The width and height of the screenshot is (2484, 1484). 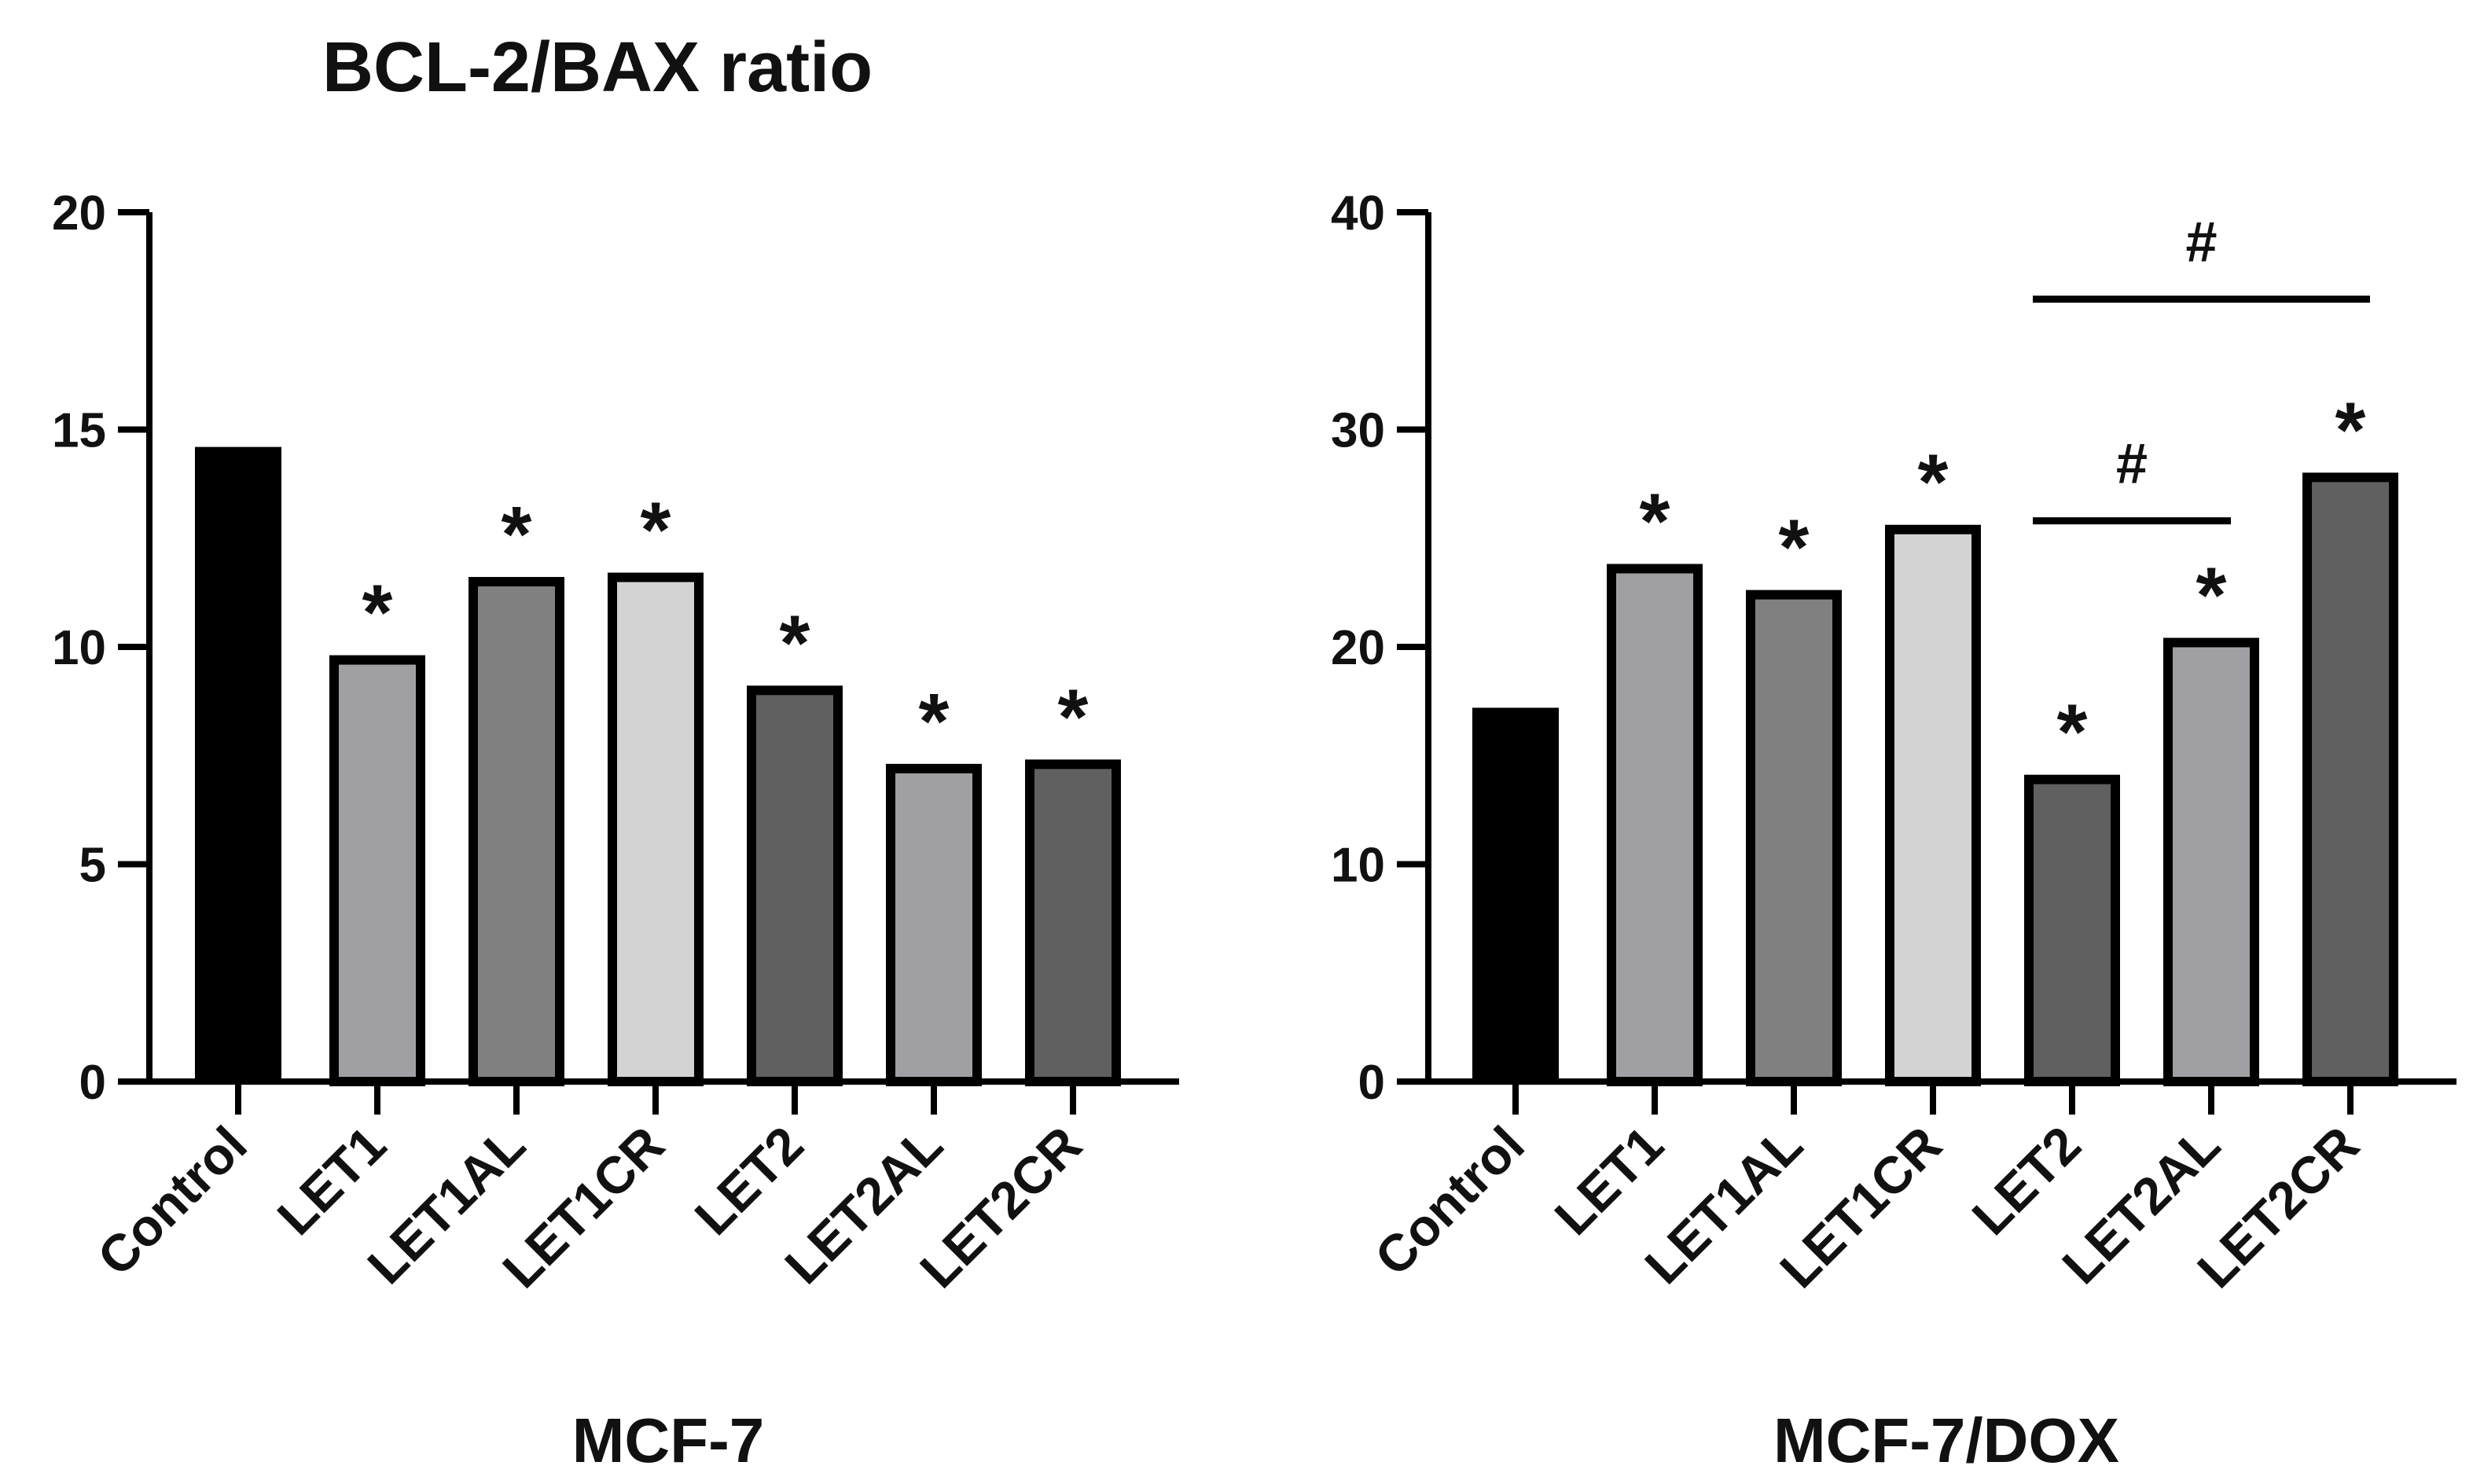 What do you see at coordinates (1946, 1440) in the screenshot?
I see `x-axis-title: MCF-7/DOX` at bounding box center [1946, 1440].